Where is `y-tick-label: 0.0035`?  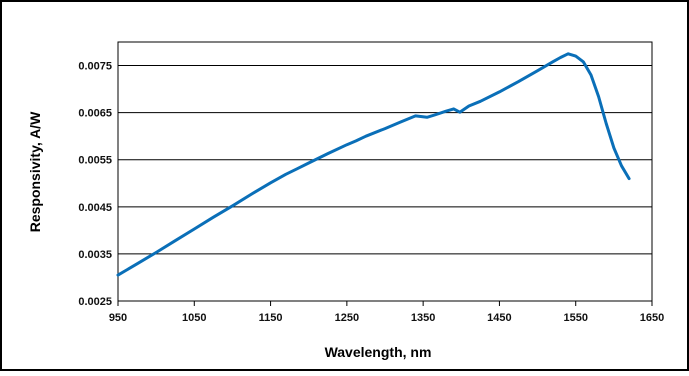 y-tick-label: 0.0035 is located at coordinates (95, 255).